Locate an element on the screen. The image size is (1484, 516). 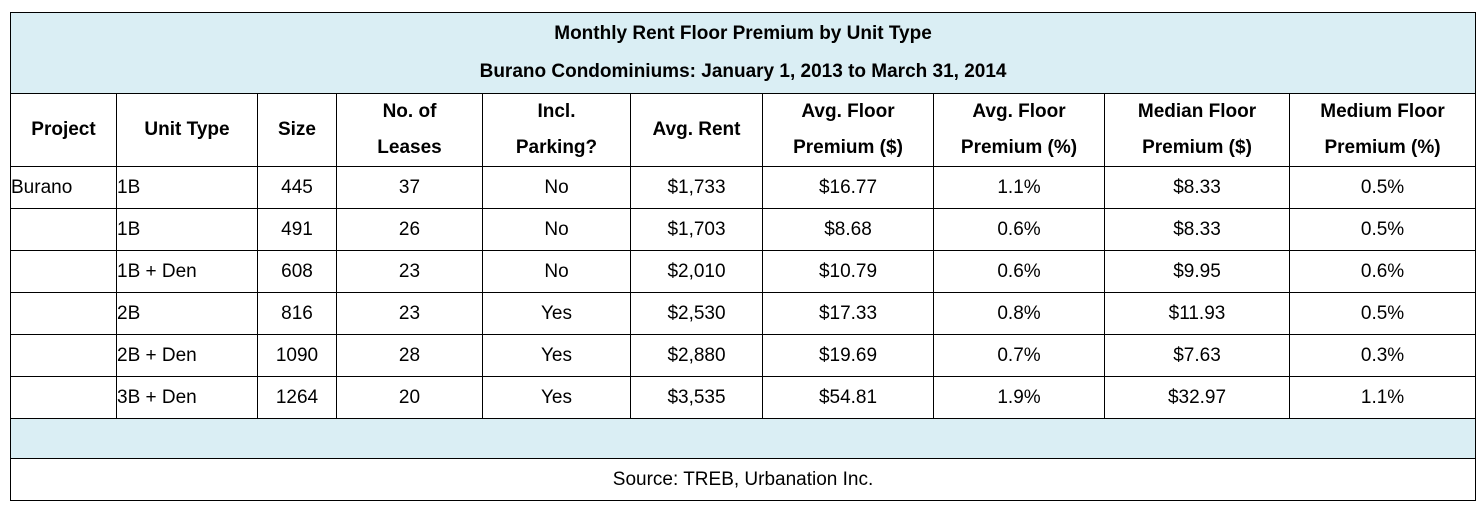
column-header-line: Unit Type is located at coordinates (187, 129).